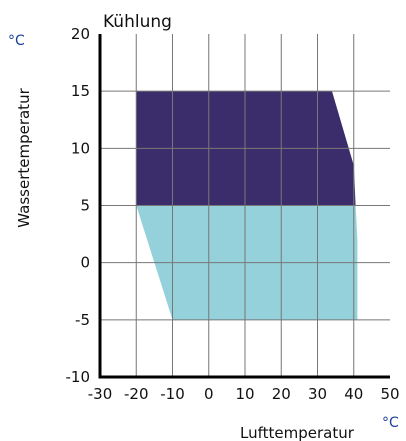 The height and width of the screenshot is (441, 406). Describe the element at coordinates (297, 432) in the screenshot. I see `x-axis-label: Lufttemperatur` at that location.